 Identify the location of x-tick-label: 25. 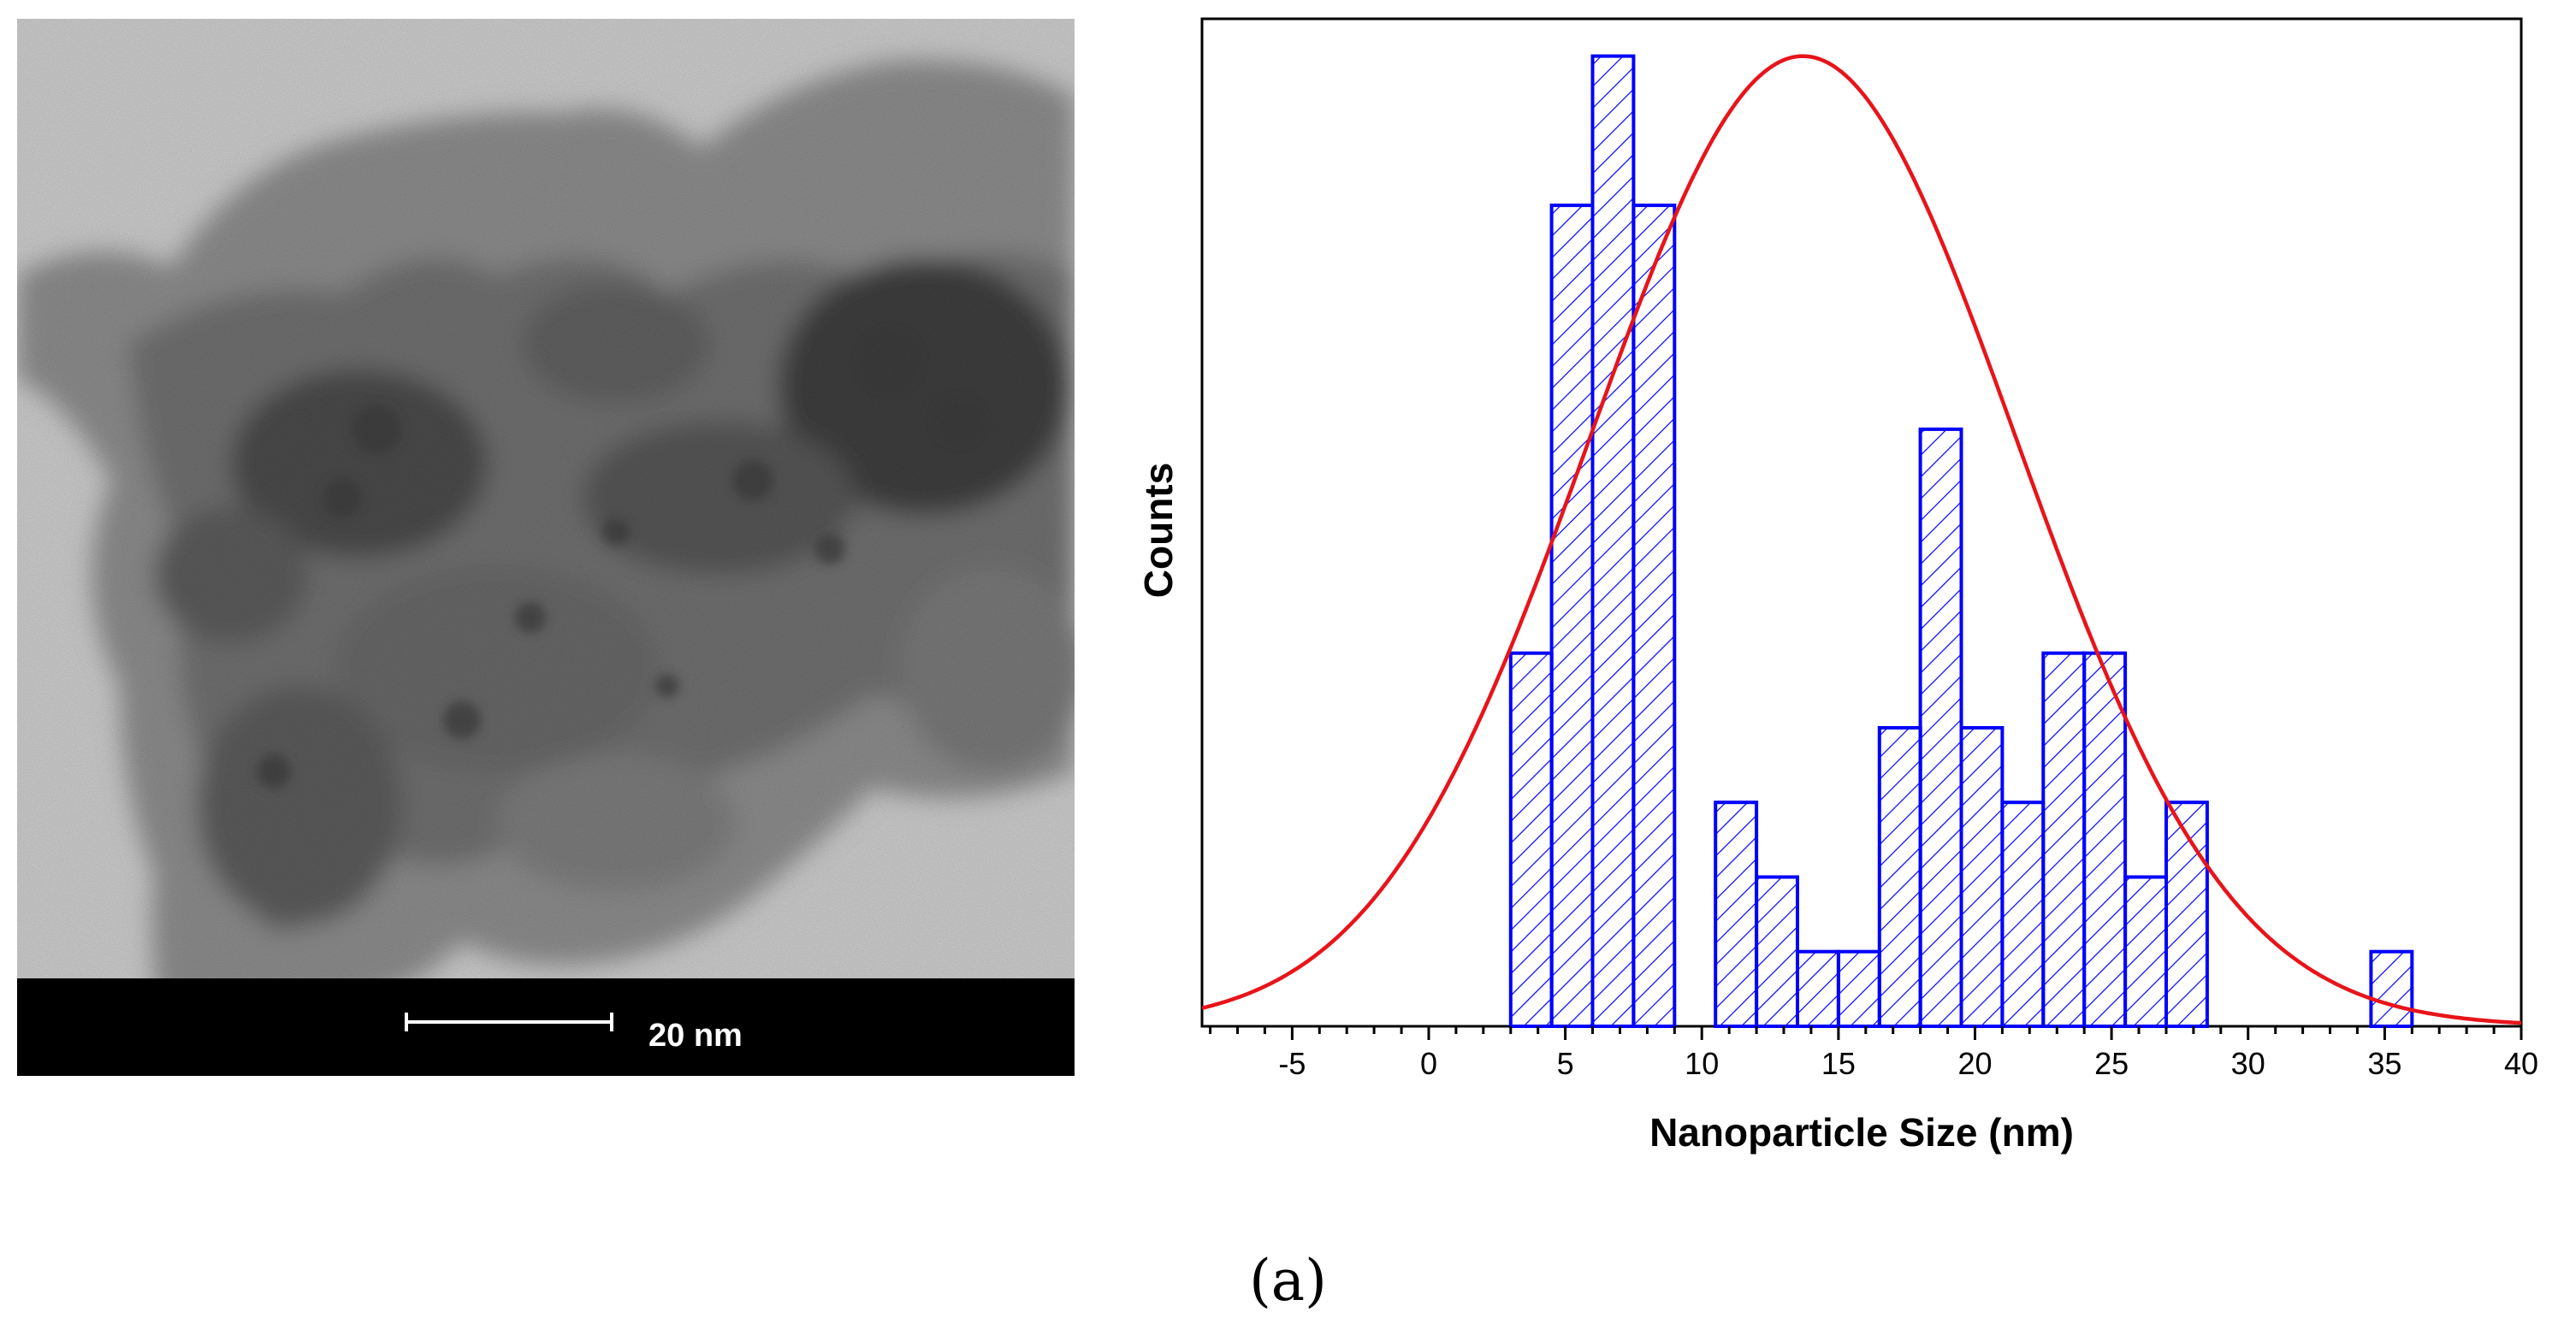
(2111, 1063).